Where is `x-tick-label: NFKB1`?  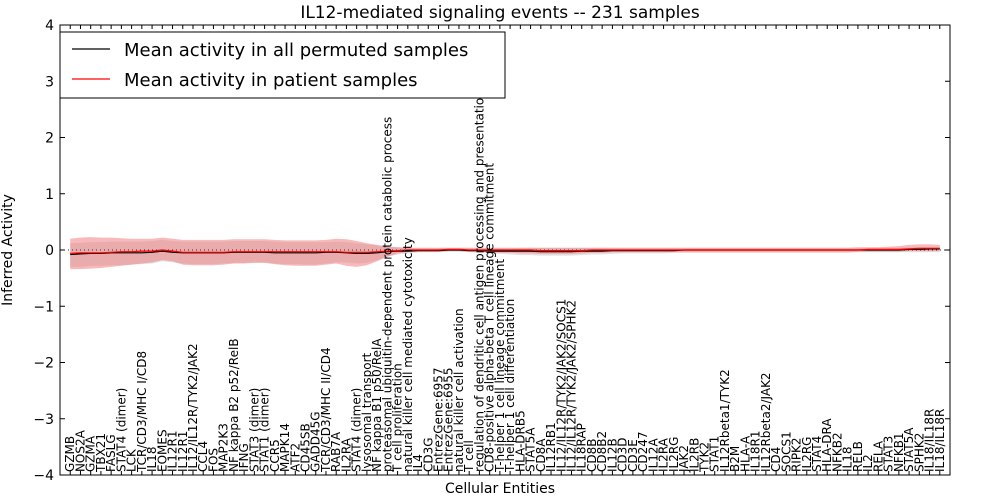
x-tick-label: NFKB1 is located at coordinates (899, 452).